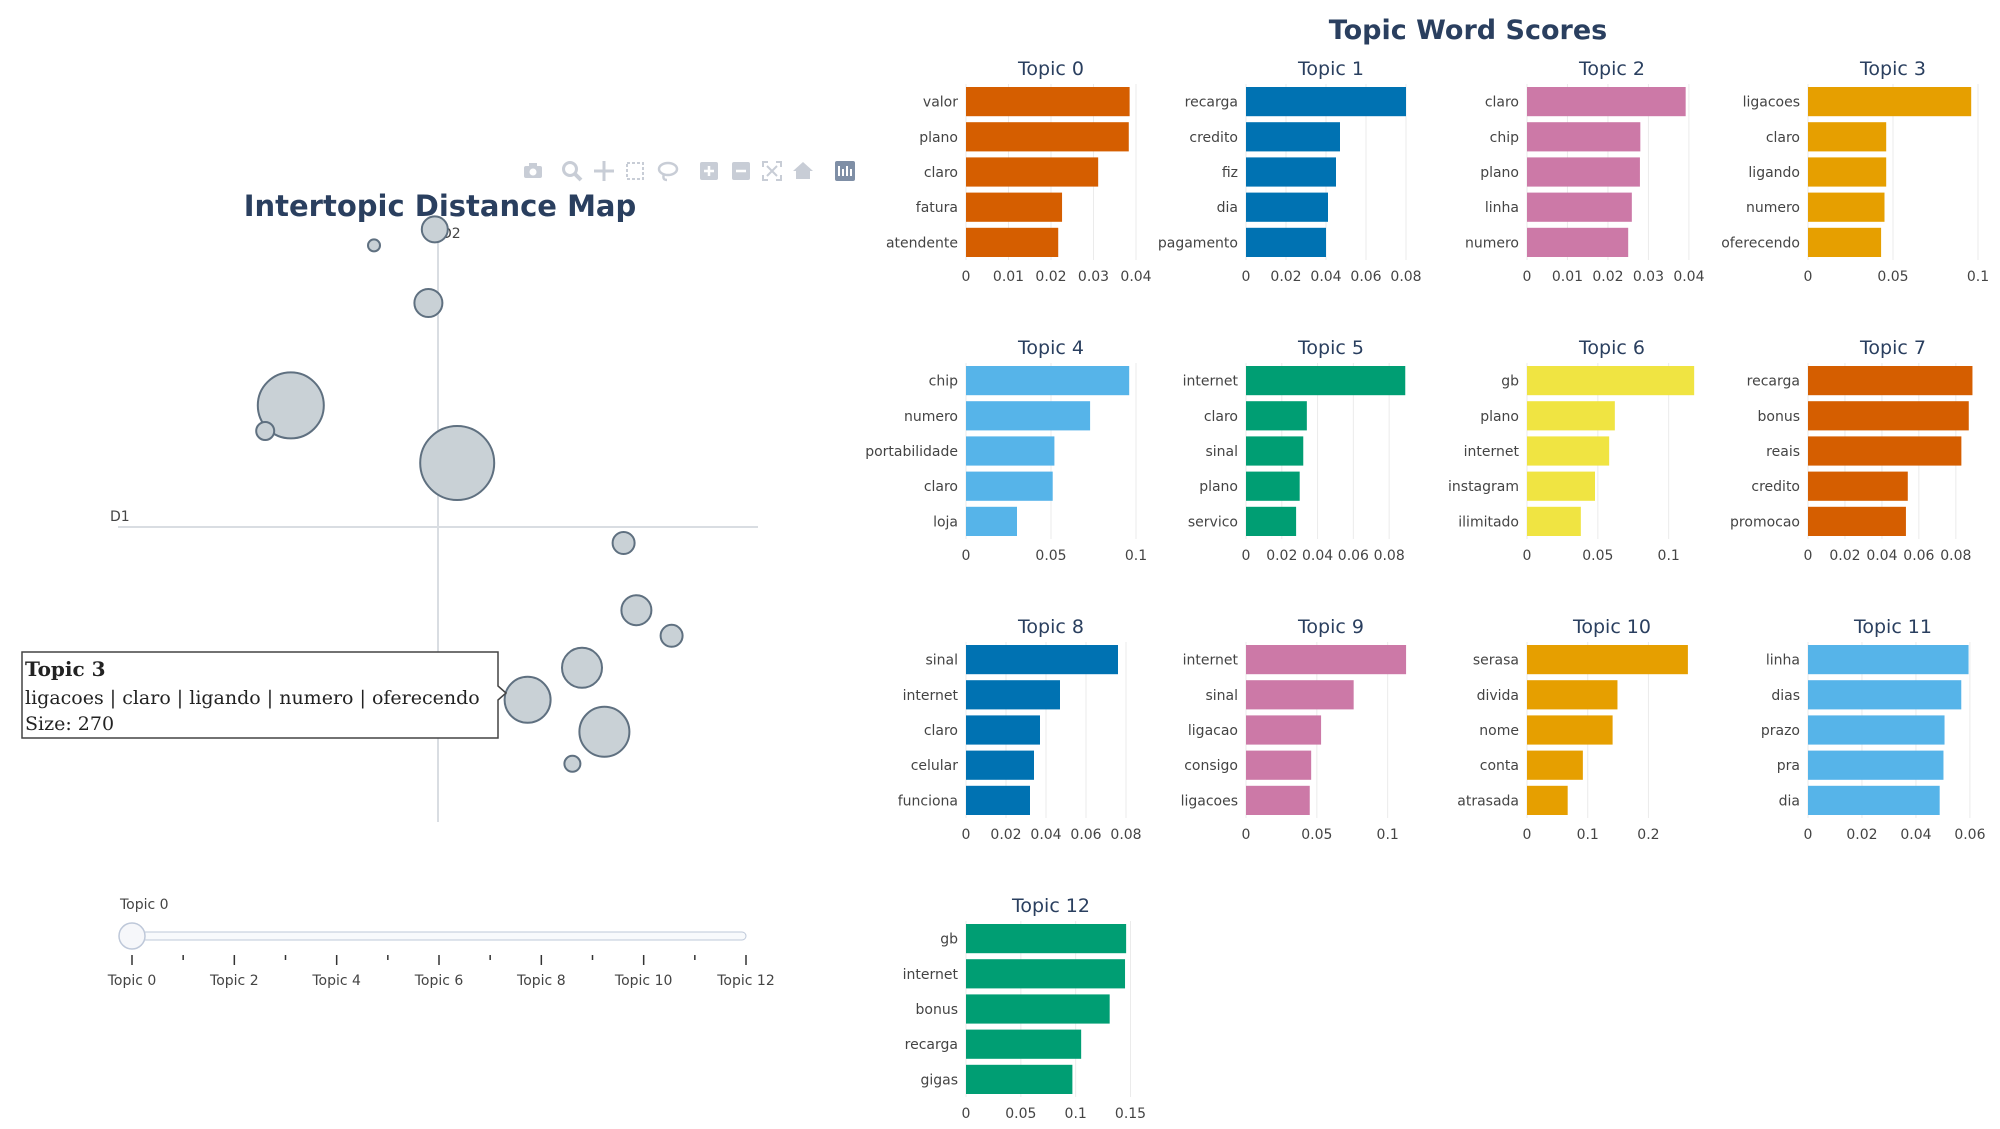 The height and width of the screenshot is (1129, 2000). I want to click on slider-step-label: Topic 0, so click(132, 981).